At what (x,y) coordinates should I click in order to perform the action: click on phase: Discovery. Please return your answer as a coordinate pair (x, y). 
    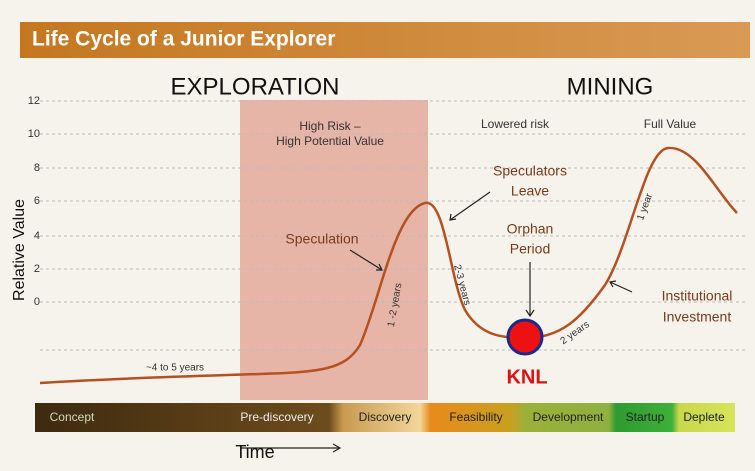
    Looking at the image, I should click on (385, 417).